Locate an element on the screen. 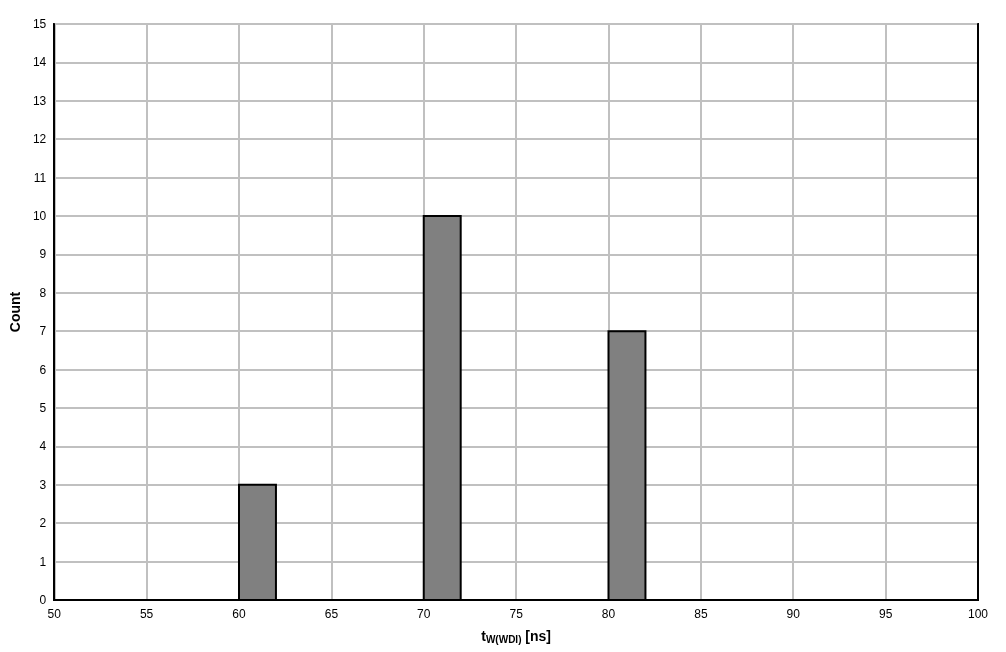  x-tick-label: 95 is located at coordinates (885, 614).